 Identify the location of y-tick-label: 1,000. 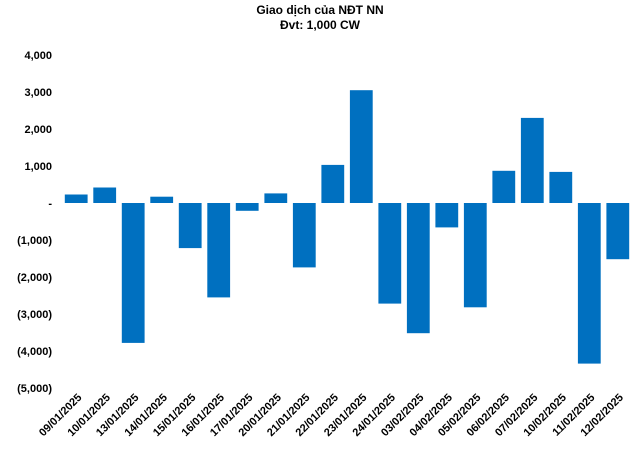
(38, 167).